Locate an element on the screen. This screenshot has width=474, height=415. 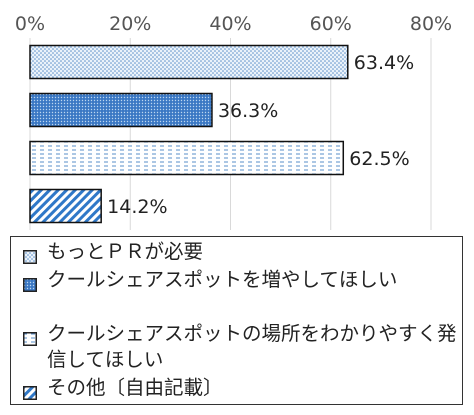
x-tick-label: 0% is located at coordinates (30, 24).